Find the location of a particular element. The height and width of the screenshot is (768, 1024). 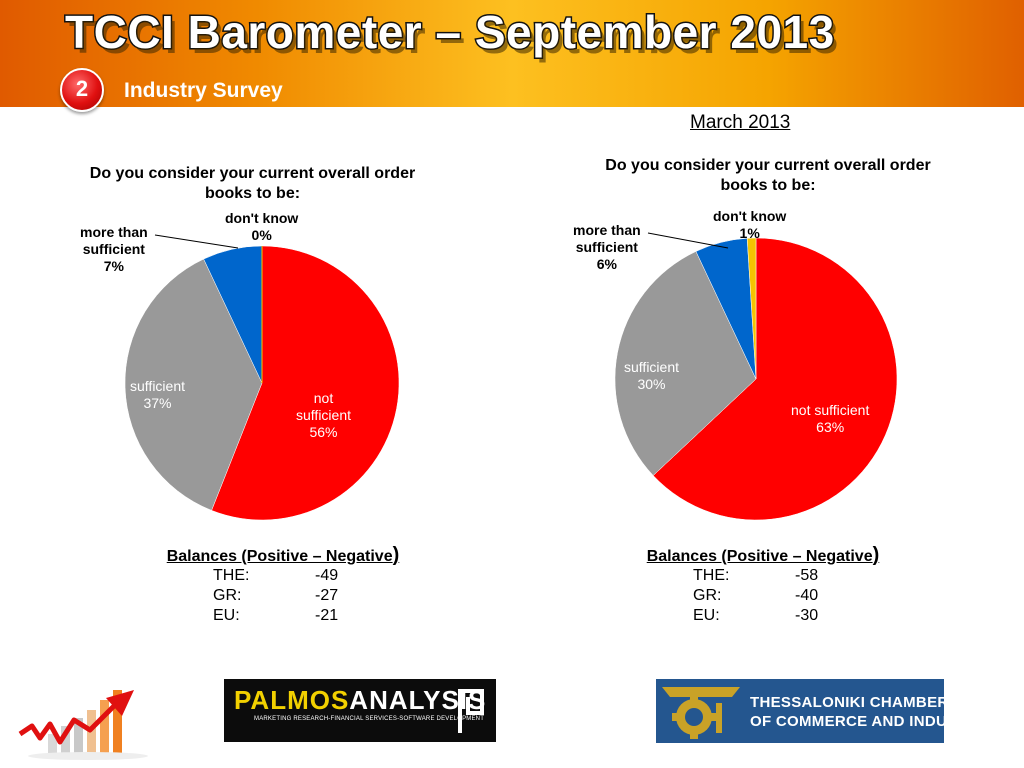

balance-row: THE: -49 is located at coordinates (276, 575).